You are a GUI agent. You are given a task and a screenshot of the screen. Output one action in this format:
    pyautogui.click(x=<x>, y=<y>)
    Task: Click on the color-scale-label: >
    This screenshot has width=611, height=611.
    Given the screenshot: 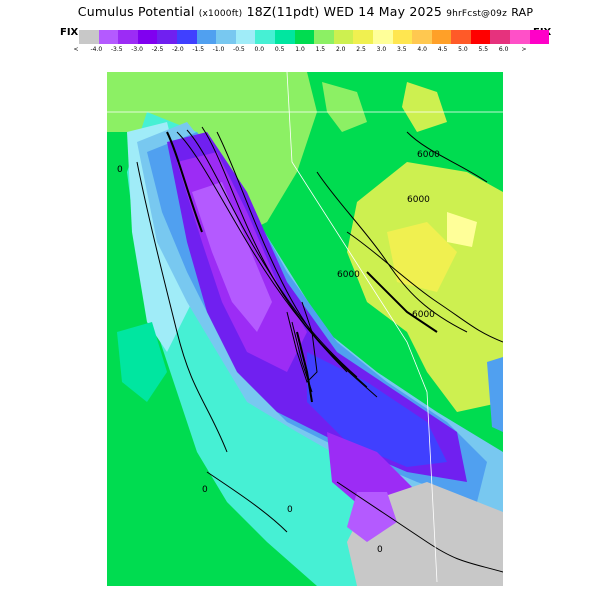 What is the action you would take?
    pyautogui.click(x=524, y=49)
    